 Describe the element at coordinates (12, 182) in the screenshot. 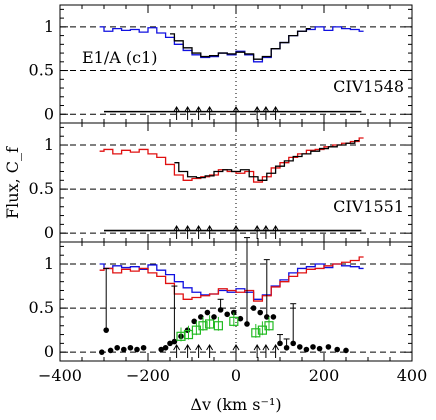

I see `y-axis-label: Flux, C_f` at that location.